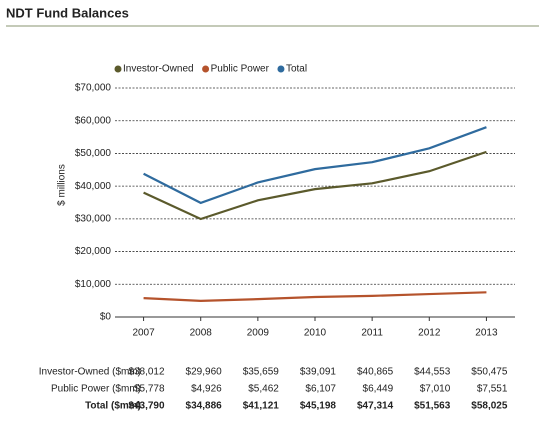 This screenshot has width=545, height=428. I want to click on table-value: $35,659, so click(261, 372).